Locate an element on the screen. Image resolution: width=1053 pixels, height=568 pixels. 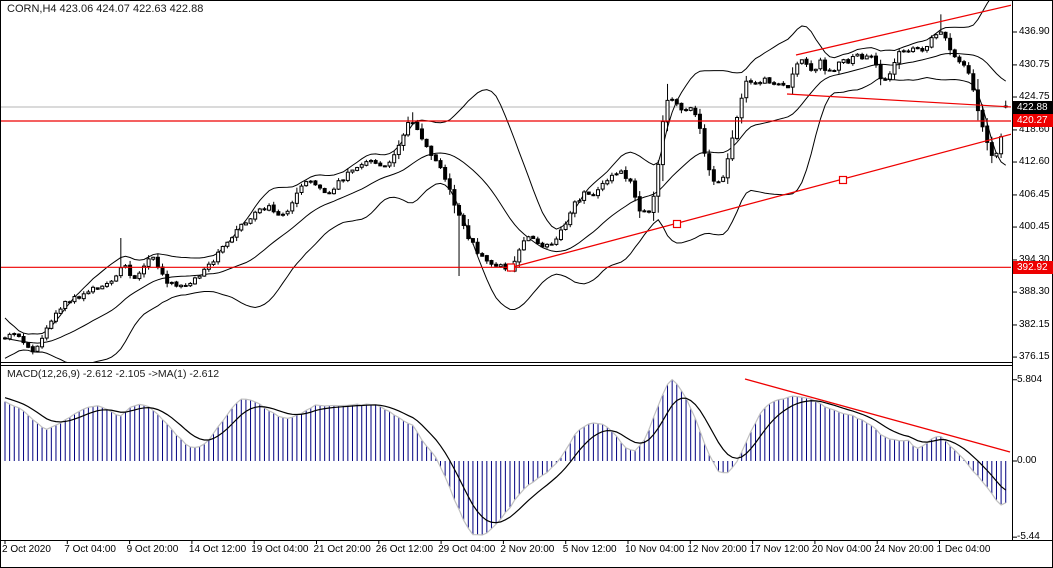
price-tick-label: 400.45 is located at coordinates (1034, 227).